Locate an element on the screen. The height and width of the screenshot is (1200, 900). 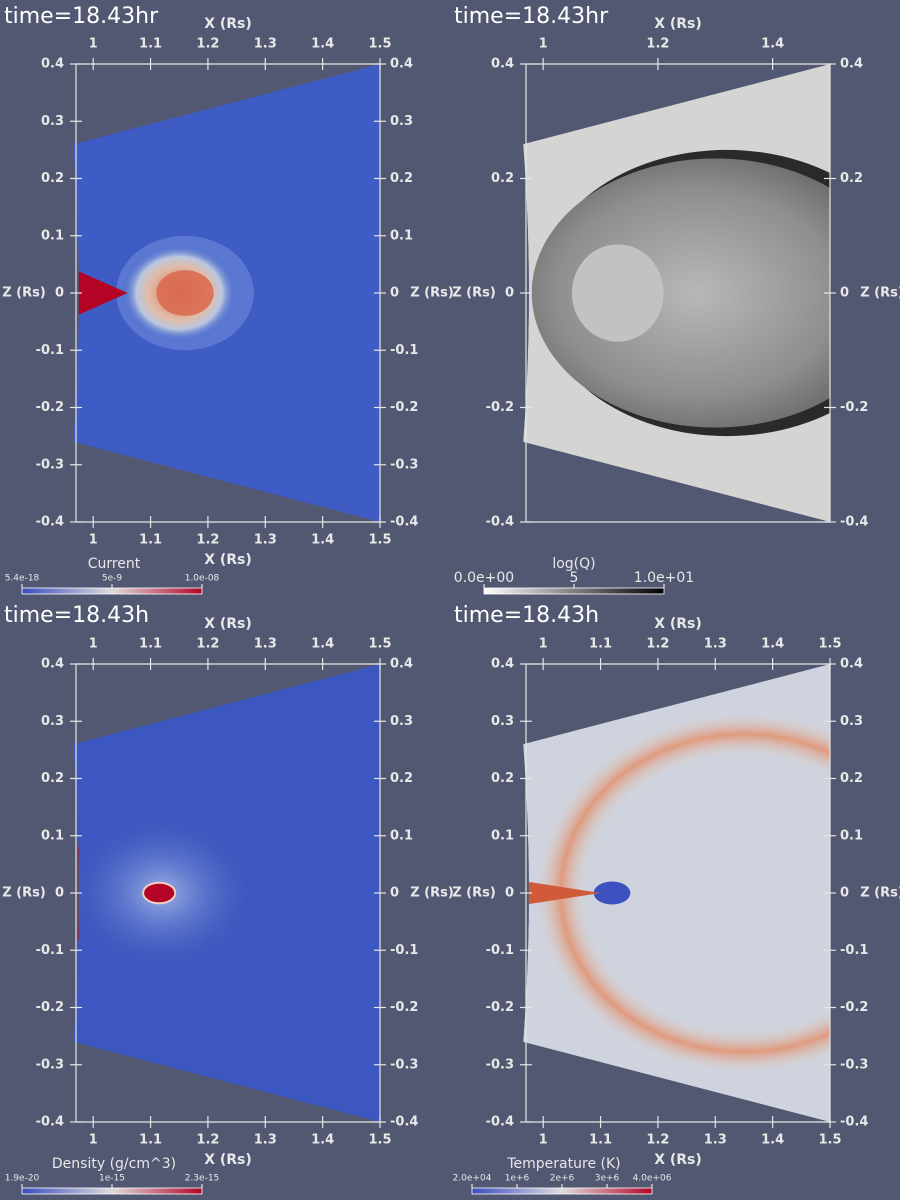
y-axis-title-right: Z (Rs) is located at coordinates (432, 293).